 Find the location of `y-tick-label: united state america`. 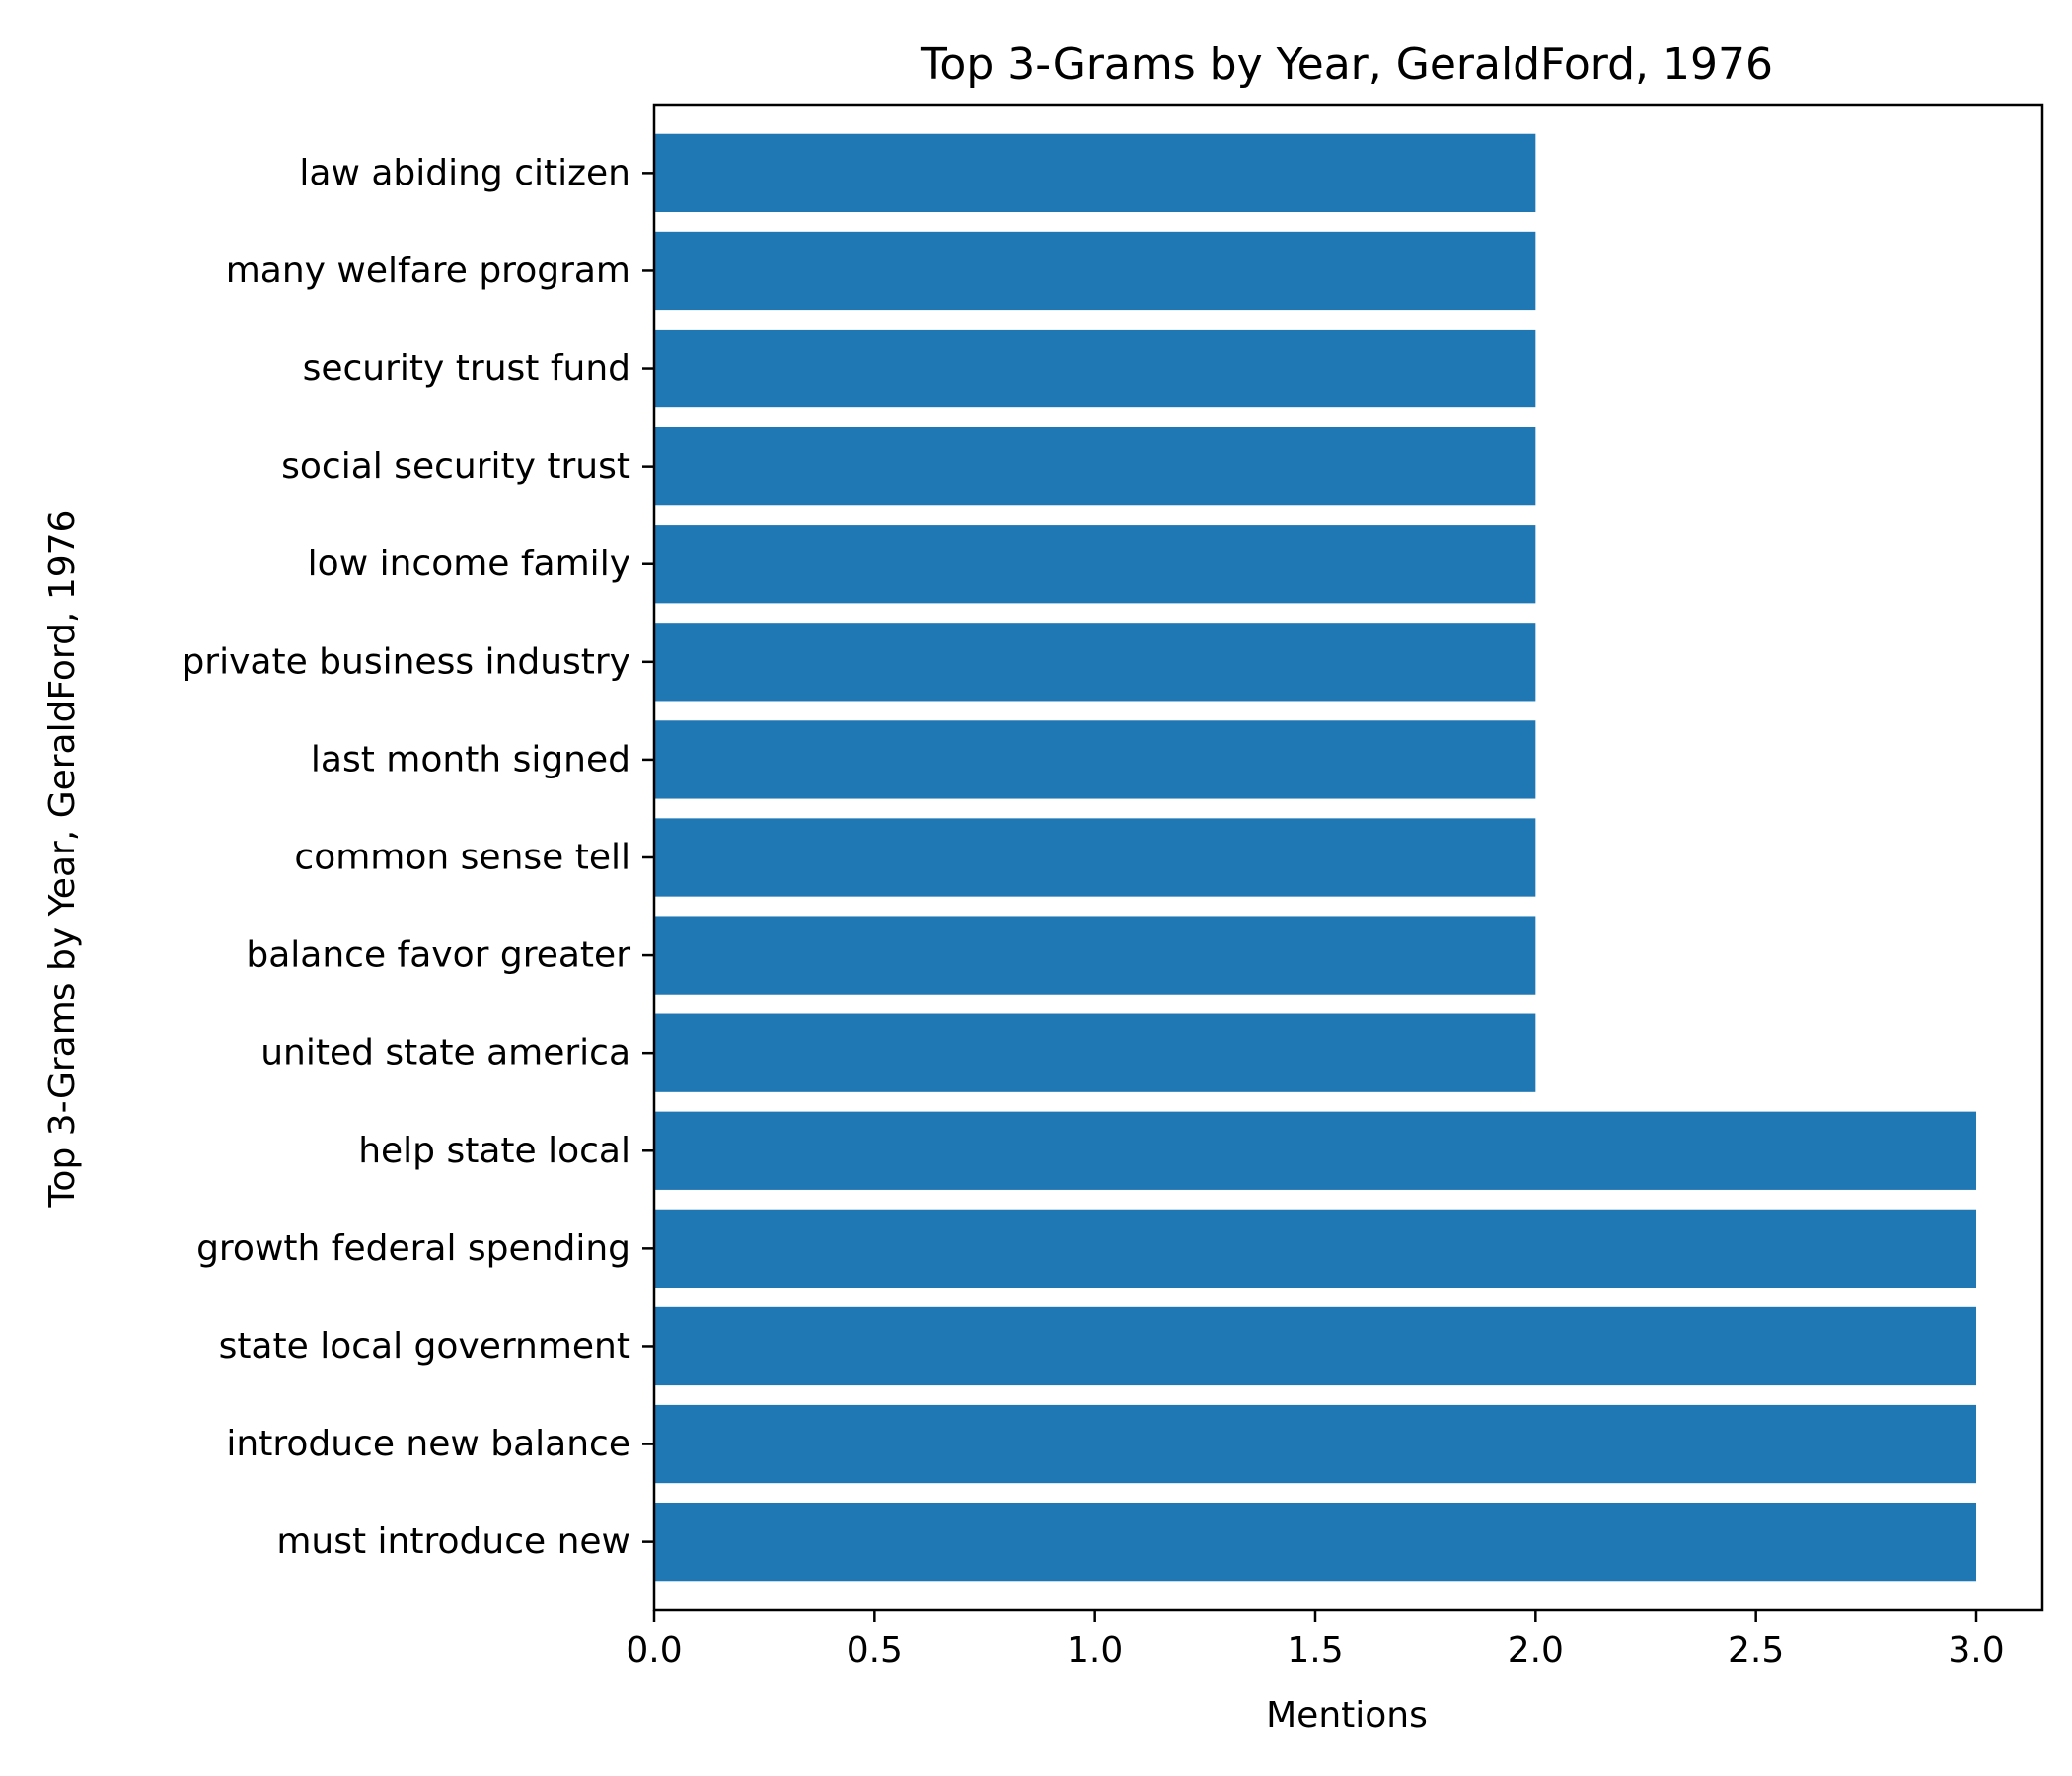

y-tick-label: united state america is located at coordinates (445, 1053).